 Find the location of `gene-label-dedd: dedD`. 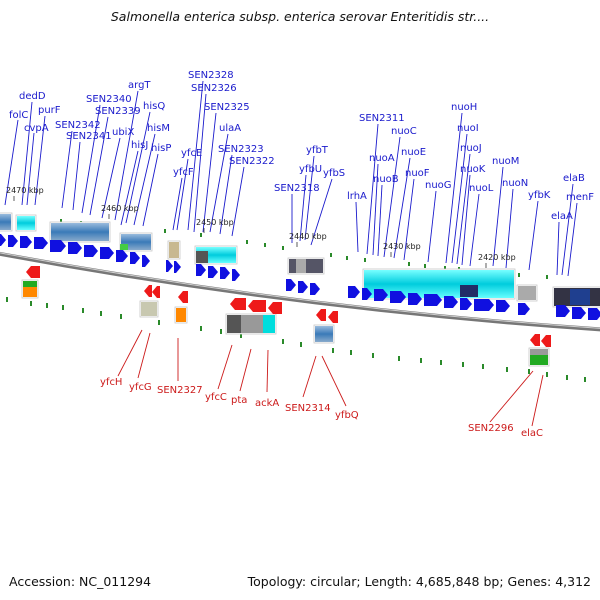

gene-label-dedd: dedD is located at coordinates (32, 96).